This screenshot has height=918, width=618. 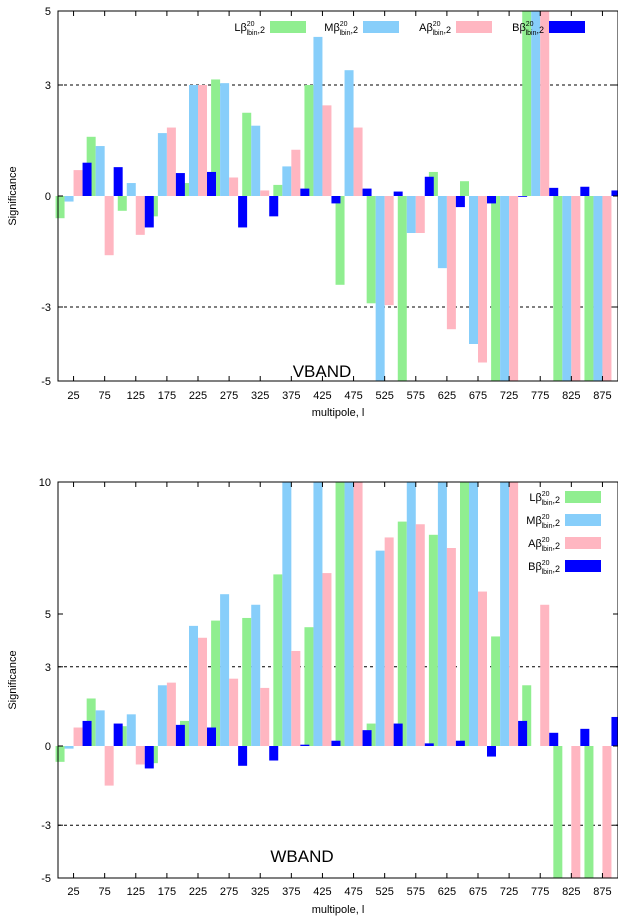 I want to click on x-tick-label: 725, so click(x=509, y=396).